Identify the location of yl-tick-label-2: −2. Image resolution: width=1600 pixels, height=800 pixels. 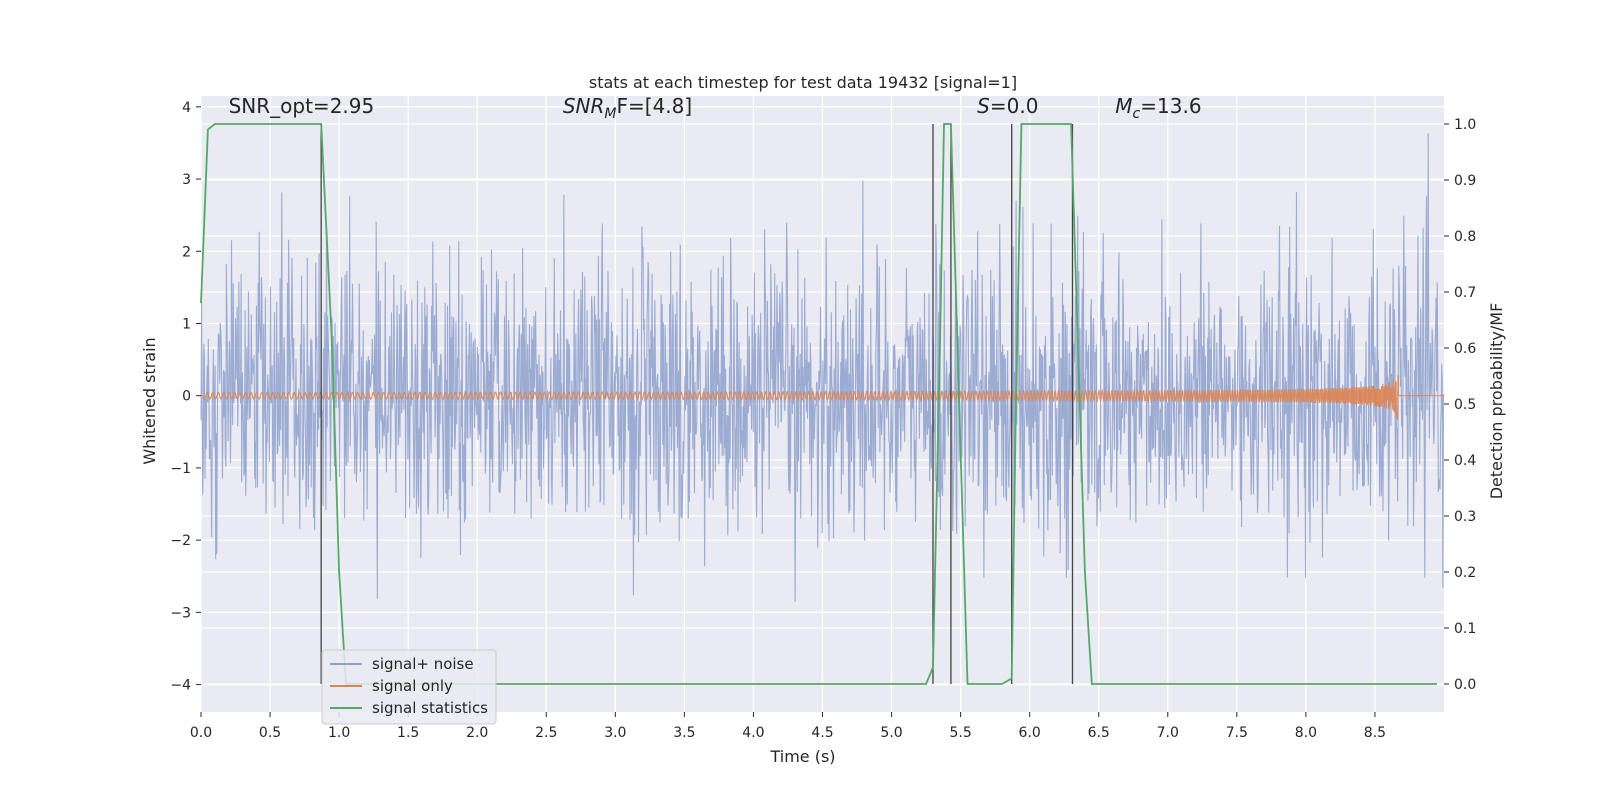
(180, 541).